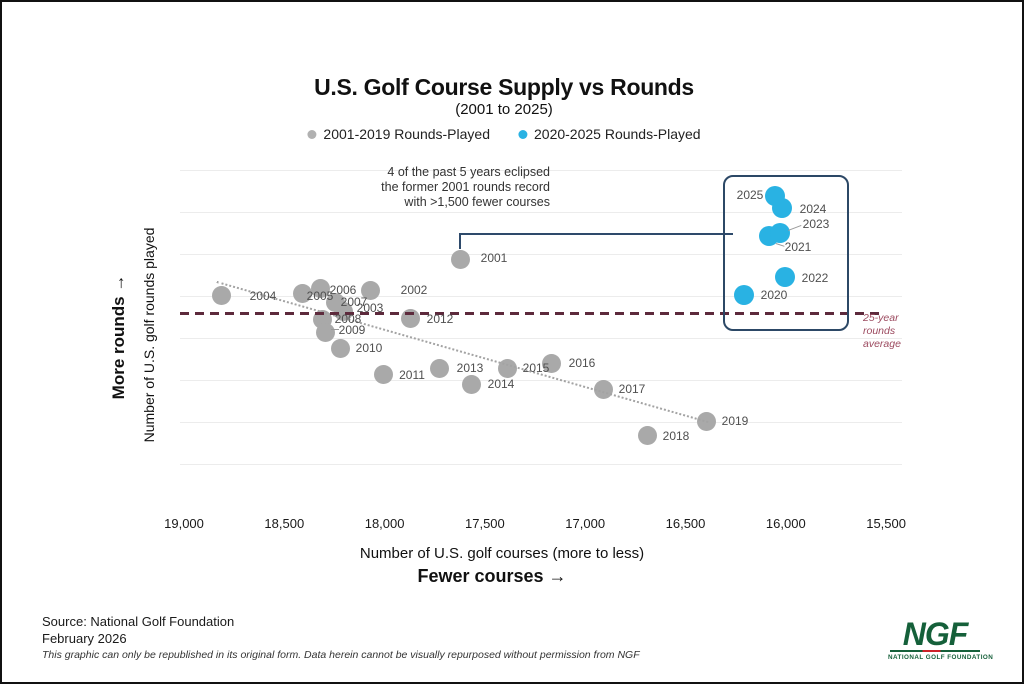 This screenshot has width=1024, height=684. Describe the element at coordinates (320, 296) in the screenshot. I see `point-label-2005: 2005` at that location.